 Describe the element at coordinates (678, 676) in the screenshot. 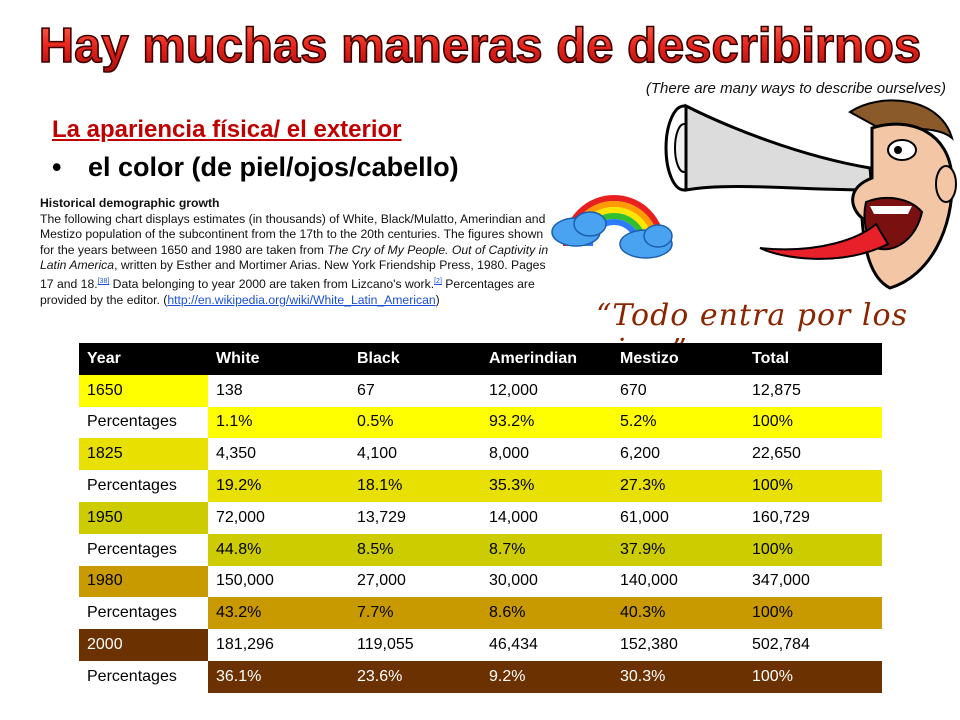

I see `table-cell: 30.3%` at that location.